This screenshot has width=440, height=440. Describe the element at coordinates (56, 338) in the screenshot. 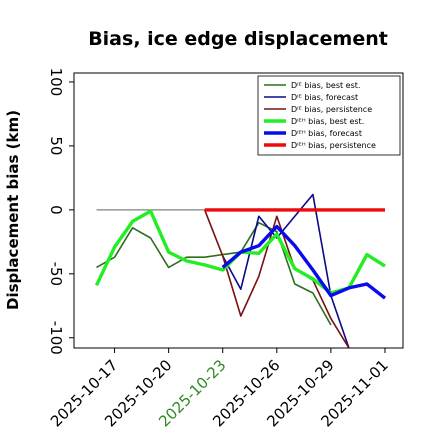

I see `y-tick-label: -100` at that location.